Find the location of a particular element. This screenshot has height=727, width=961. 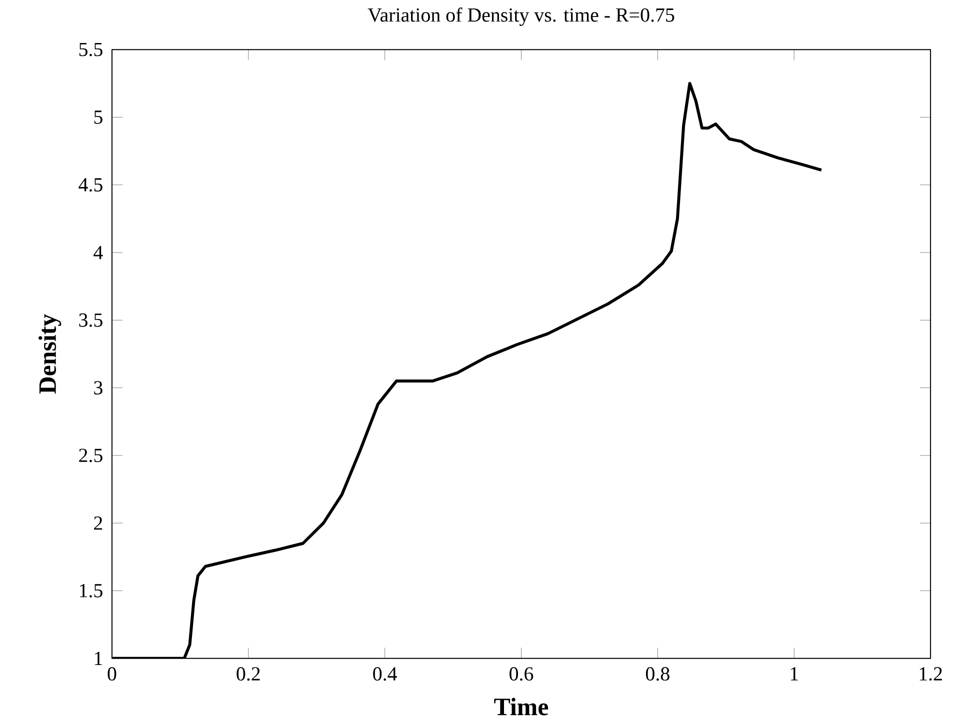

y-tick-label: 5.5 is located at coordinates (90, 49).